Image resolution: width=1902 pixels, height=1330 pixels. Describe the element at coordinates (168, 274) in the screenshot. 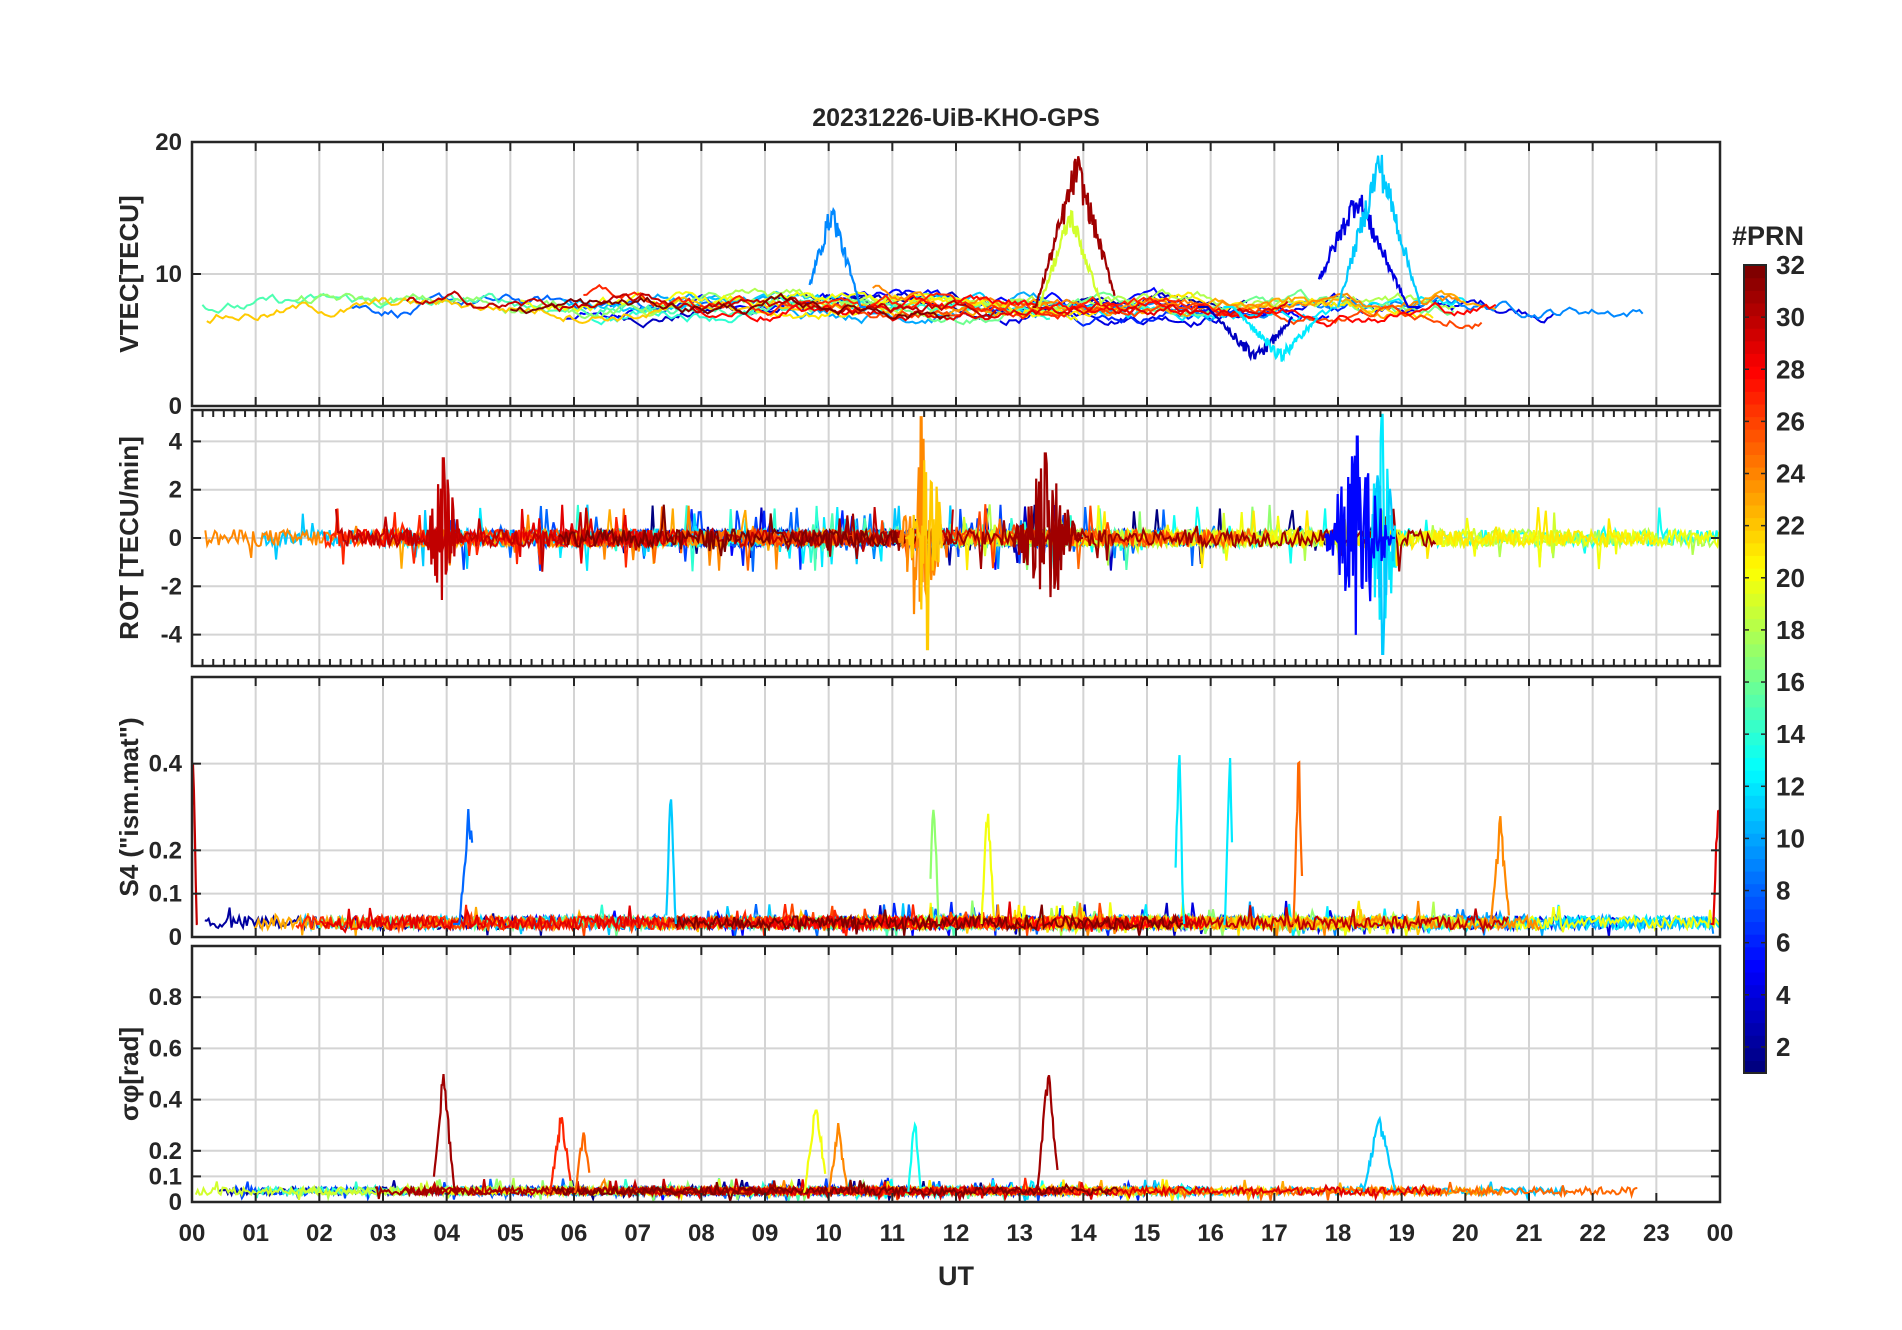

I see `y-tick-label: 10` at that location.